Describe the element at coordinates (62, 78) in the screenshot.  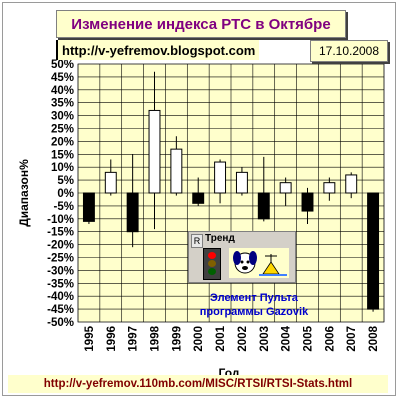
I see `y-tick-label: 45%` at that location.